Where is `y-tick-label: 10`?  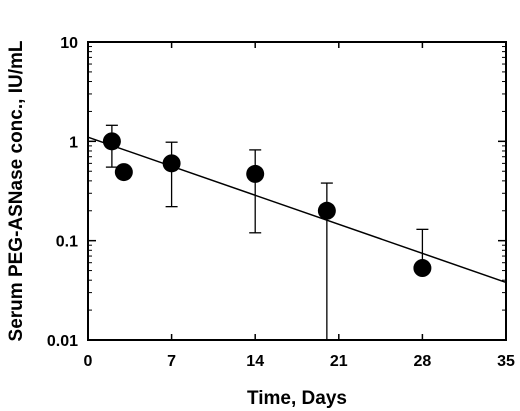 y-tick-label: 10 is located at coordinates (69, 43).